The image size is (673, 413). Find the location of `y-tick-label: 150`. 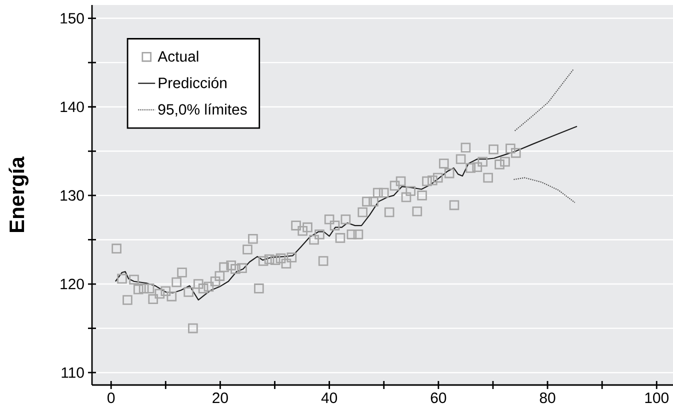

y-tick-label: 150 is located at coordinates (72, 18).